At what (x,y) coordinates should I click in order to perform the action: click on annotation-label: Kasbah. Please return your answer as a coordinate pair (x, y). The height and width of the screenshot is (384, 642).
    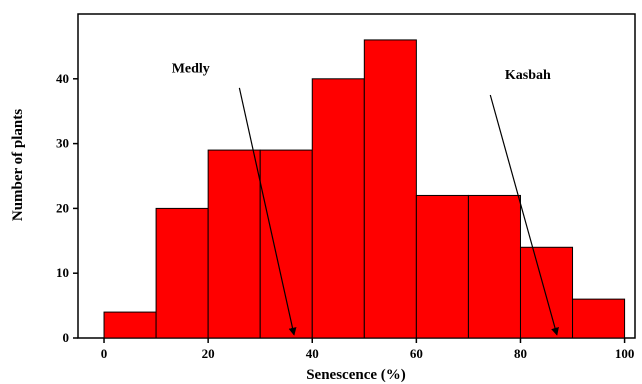
    Looking at the image, I should click on (528, 75).